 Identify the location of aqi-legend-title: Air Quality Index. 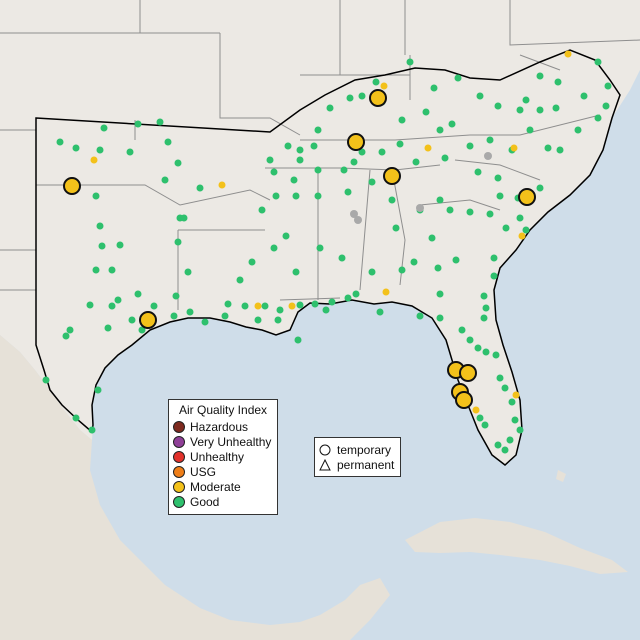
(223, 410).